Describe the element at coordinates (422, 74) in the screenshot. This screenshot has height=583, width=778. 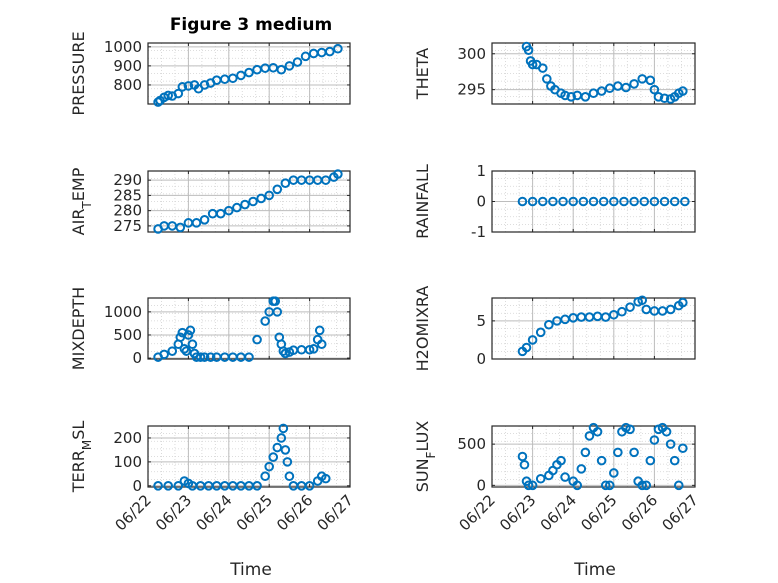
I see `y-axis-label: THETA` at that location.